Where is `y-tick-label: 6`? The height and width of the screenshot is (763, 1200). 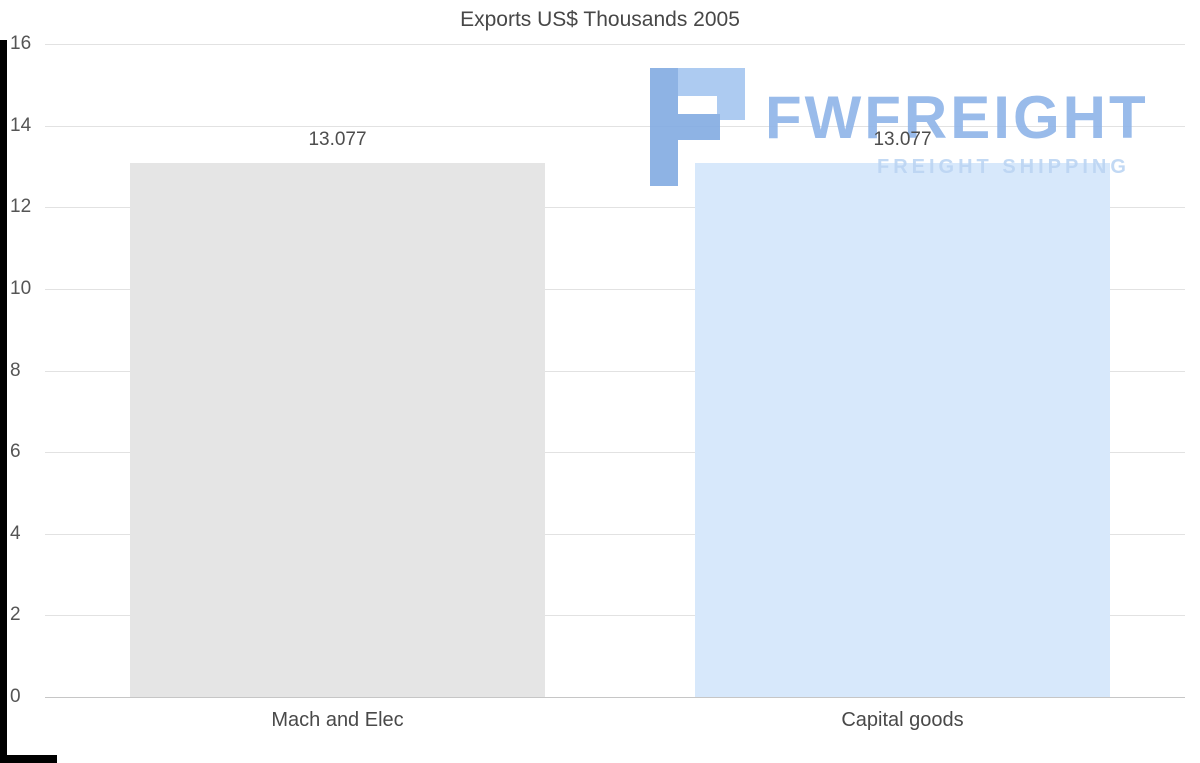 y-tick-label: 6 is located at coordinates (15, 452).